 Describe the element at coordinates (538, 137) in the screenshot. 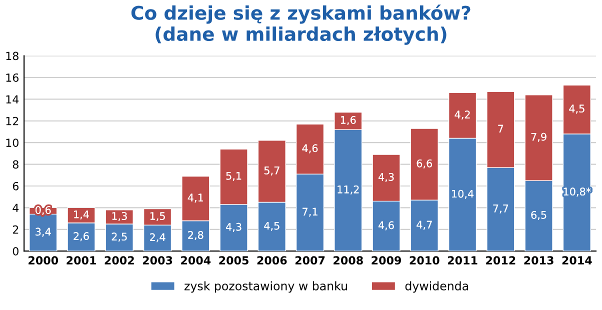

I see `data-label: 7,9` at that location.